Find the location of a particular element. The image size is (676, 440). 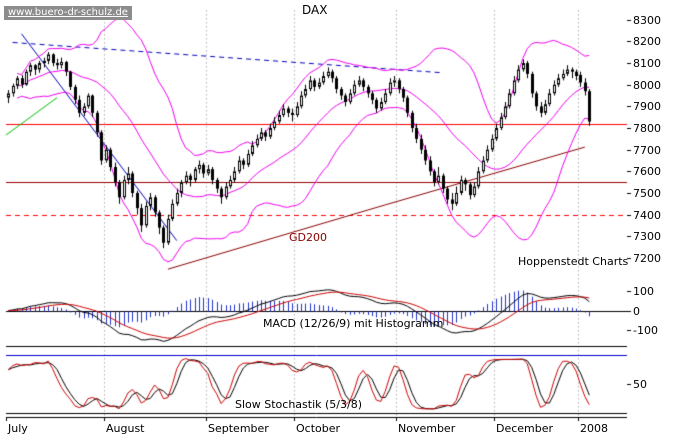

price-tick-label: 7400 is located at coordinates (647, 215).